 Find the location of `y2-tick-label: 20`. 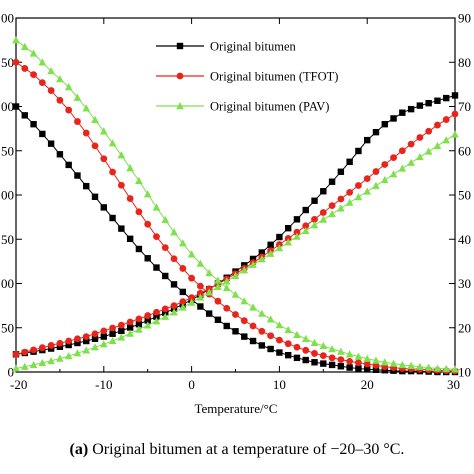

y2-tick-label: 20 is located at coordinates (464, 327).